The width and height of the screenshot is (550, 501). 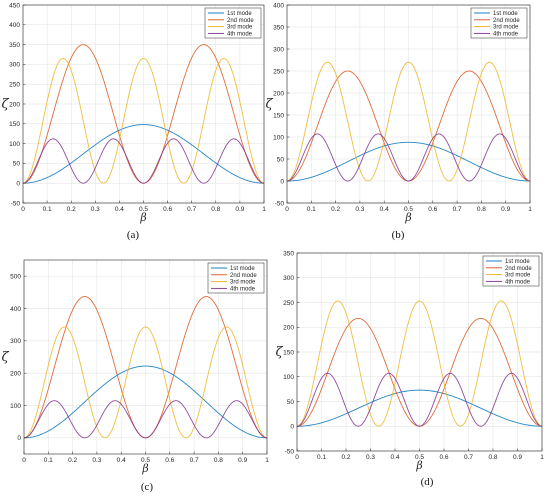 What do you see at coordinates (144, 468) in the screenshot?
I see `x-axis-label: β` at bounding box center [144, 468].